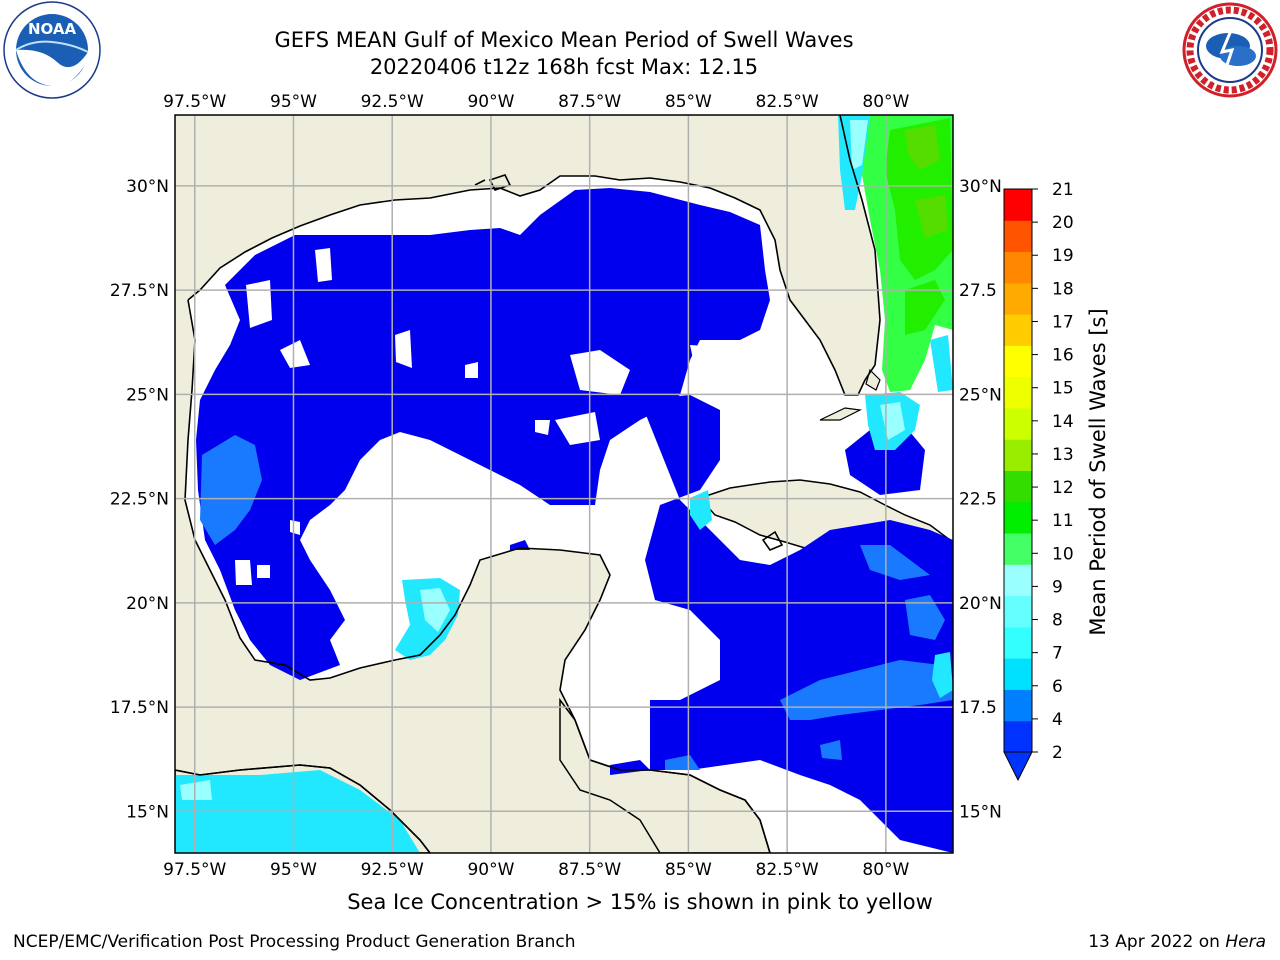  Describe the element at coordinates (926, 181) in the screenshot. I see `swell-11-12s` at that location.